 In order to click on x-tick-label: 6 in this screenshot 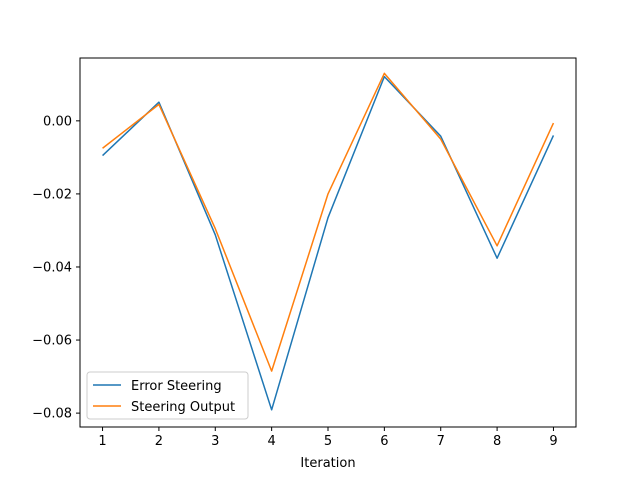, I will do `click(384, 441)`.